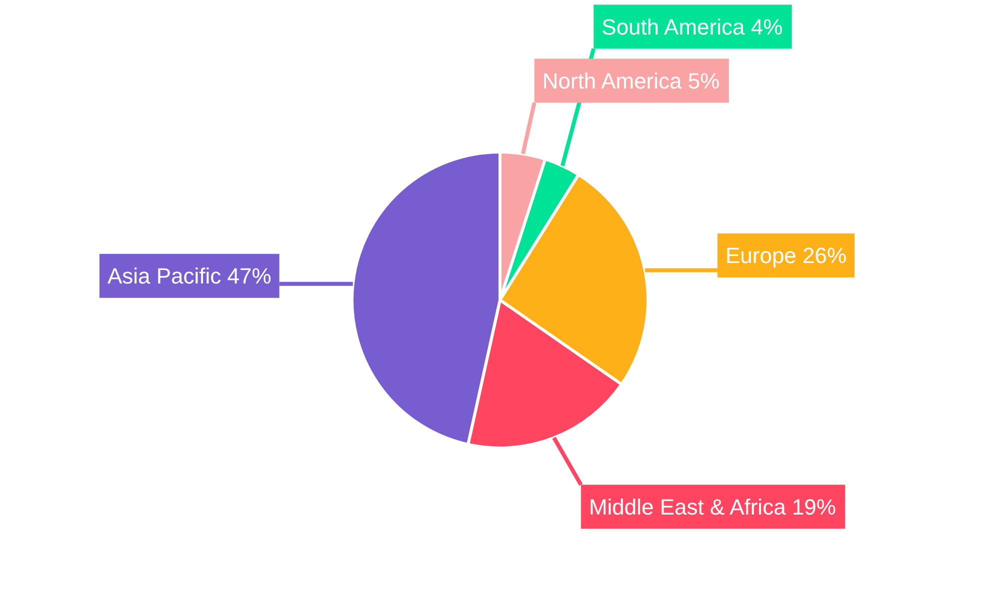 The height and width of the screenshot is (600, 1000). I want to click on slice-label: North America 5%, so click(631, 81).